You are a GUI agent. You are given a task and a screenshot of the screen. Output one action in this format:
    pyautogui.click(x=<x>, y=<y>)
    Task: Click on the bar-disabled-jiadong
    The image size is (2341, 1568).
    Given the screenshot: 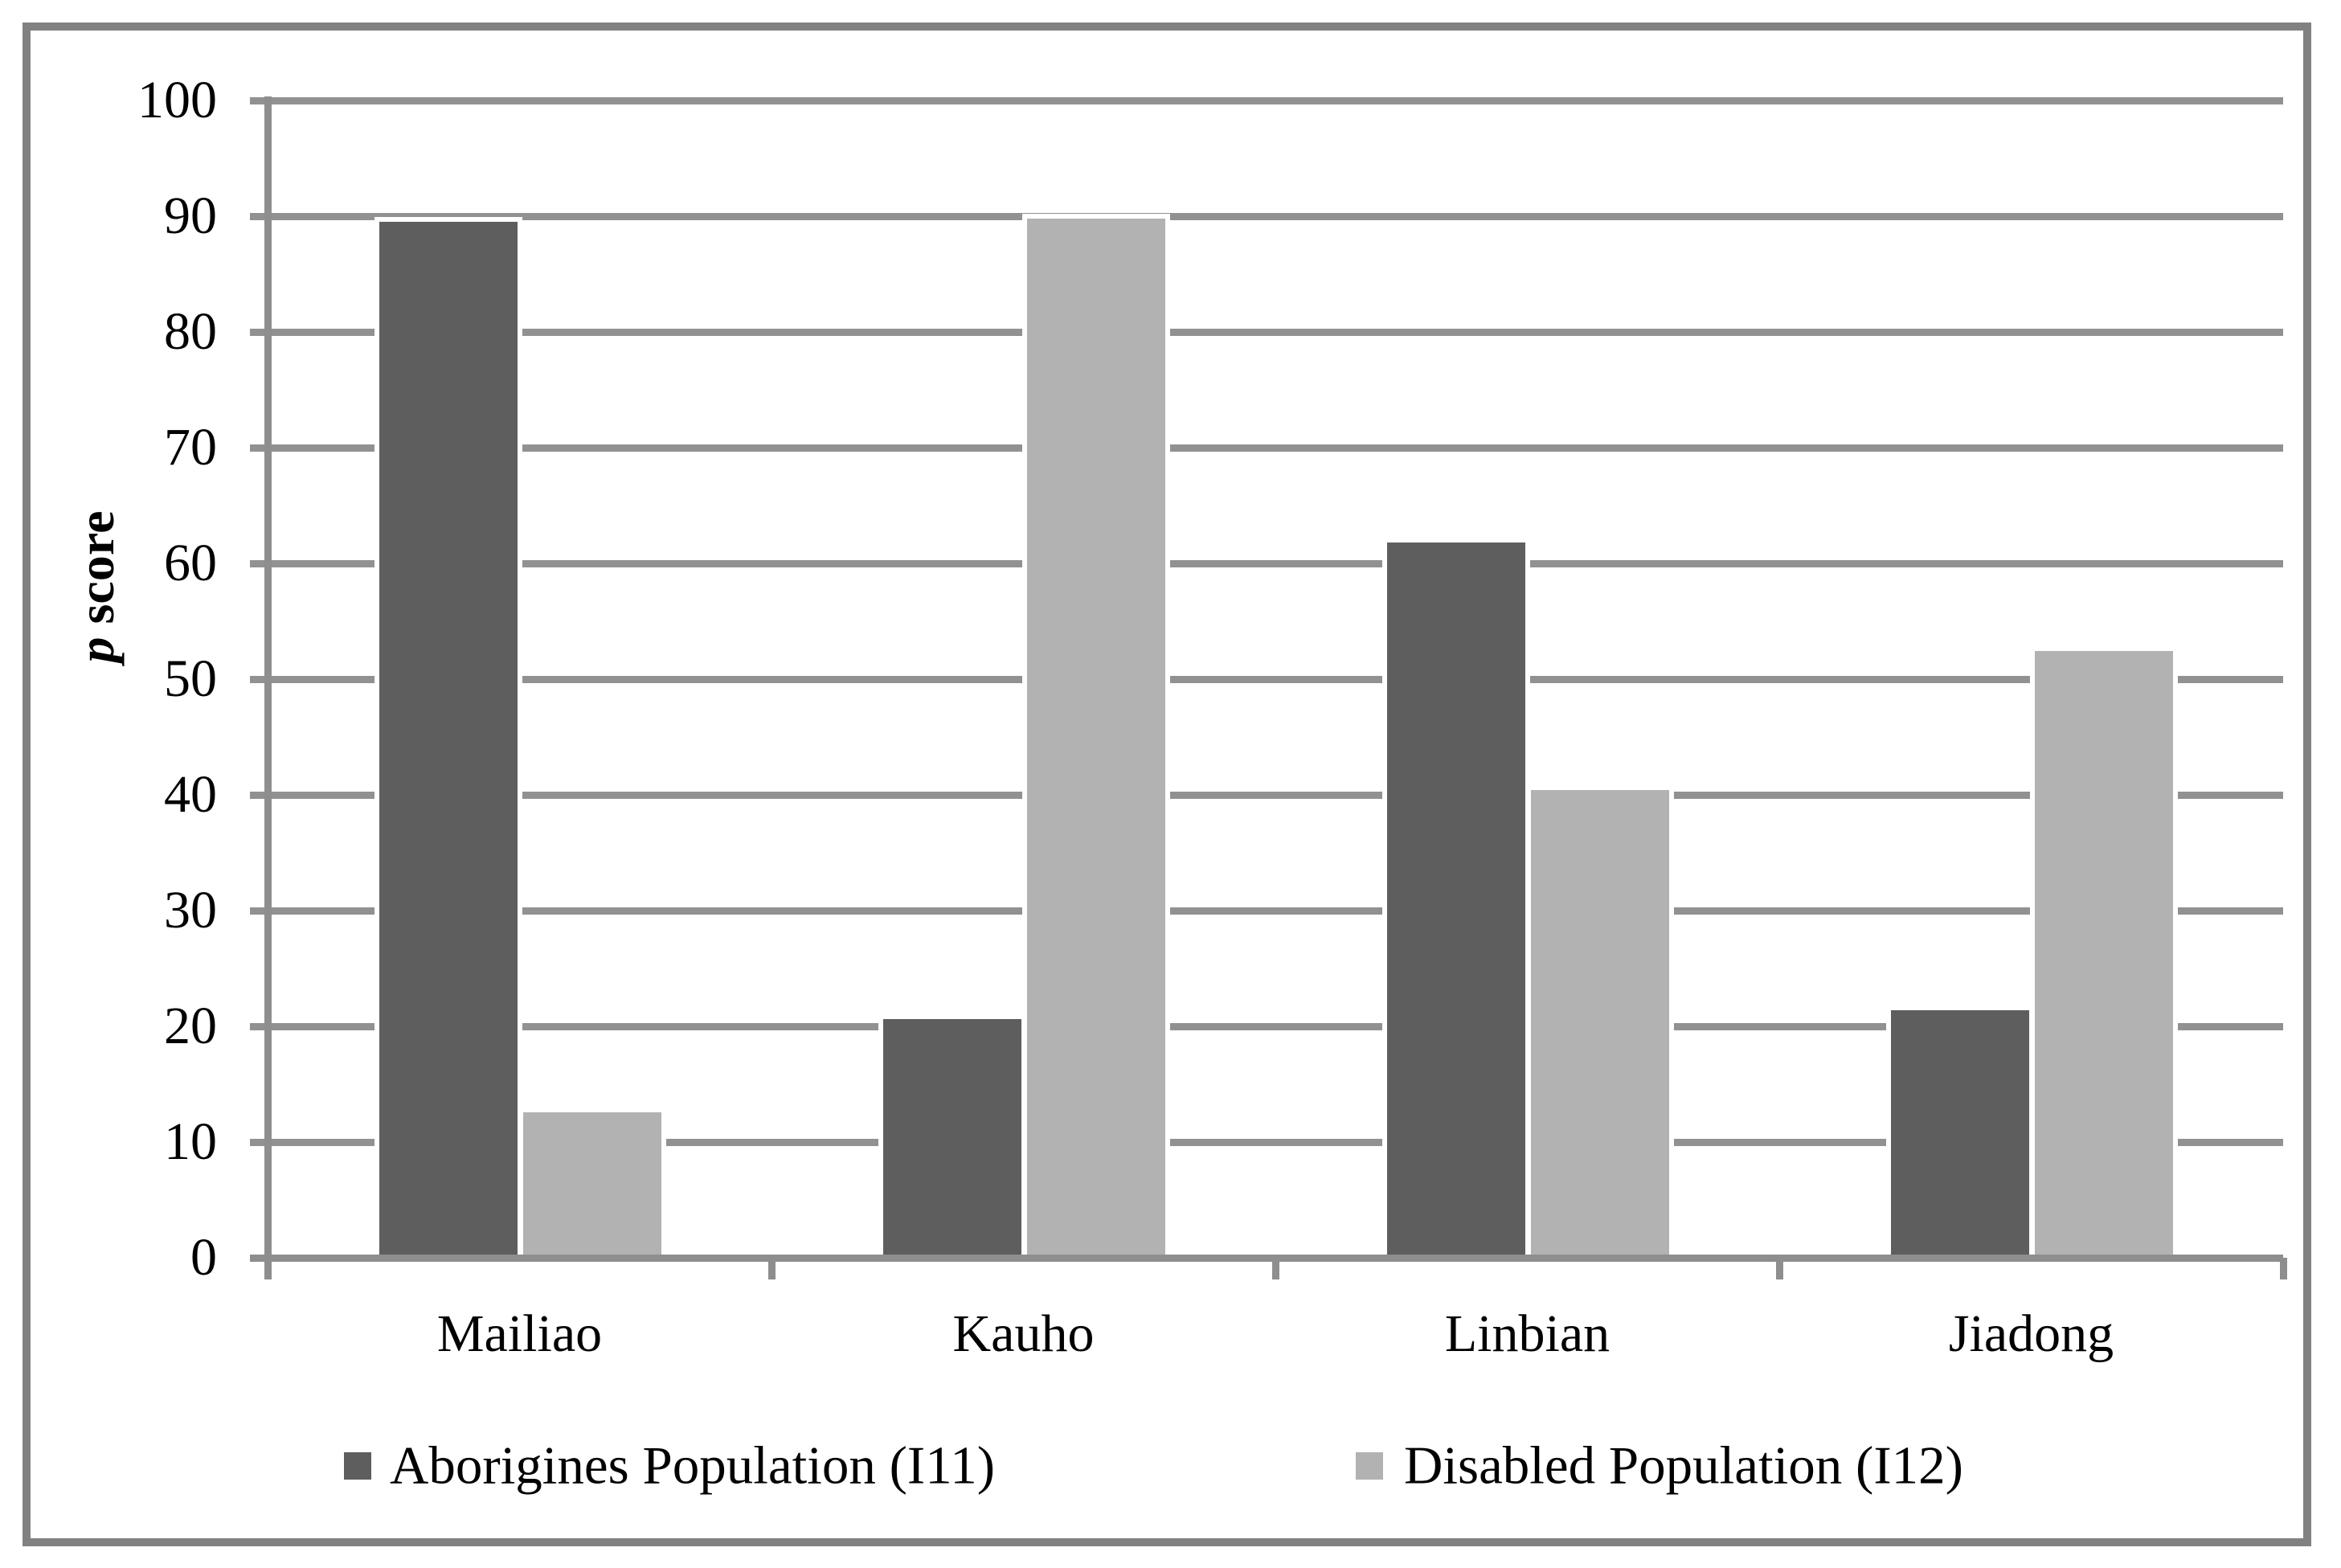 What is the action you would take?
    pyautogui.click(x=2104, y=954)
    